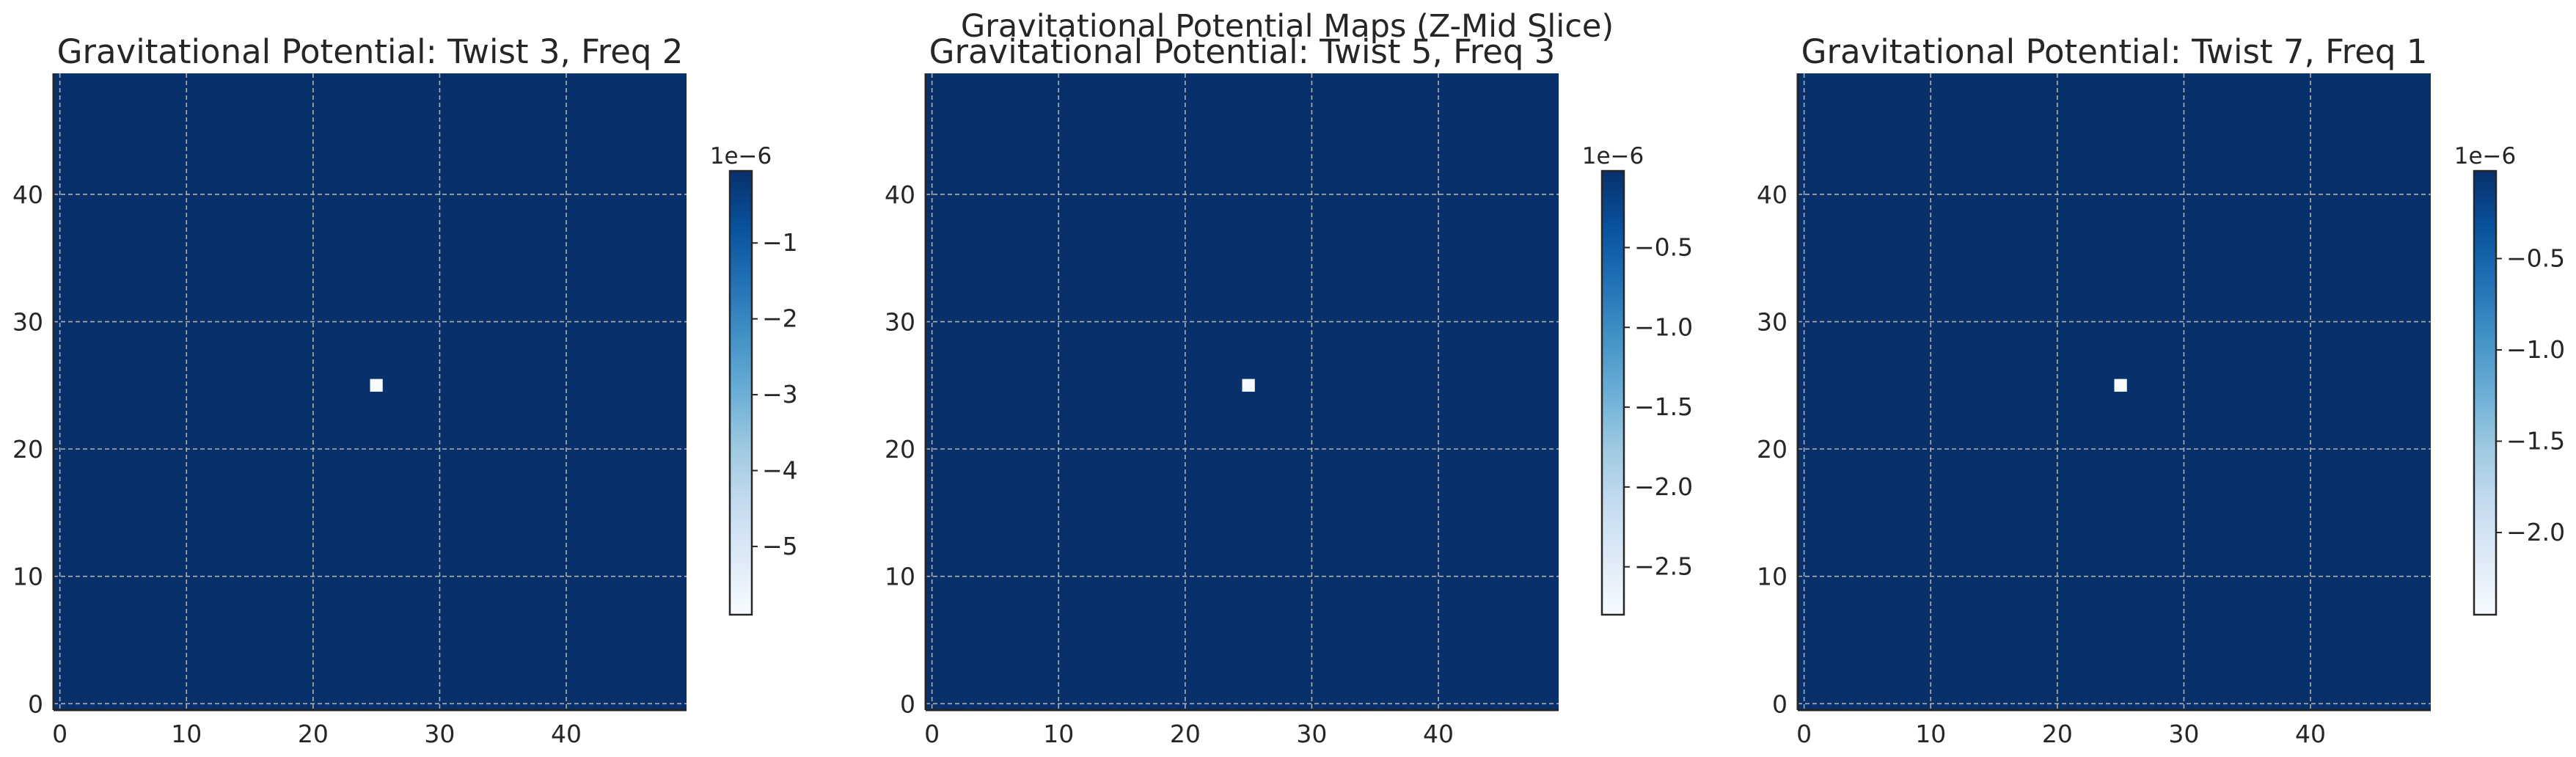  Describe the element at coordinates (780, 318) in the screenshot. I see `colorbar-tick-label: −2` at that location.